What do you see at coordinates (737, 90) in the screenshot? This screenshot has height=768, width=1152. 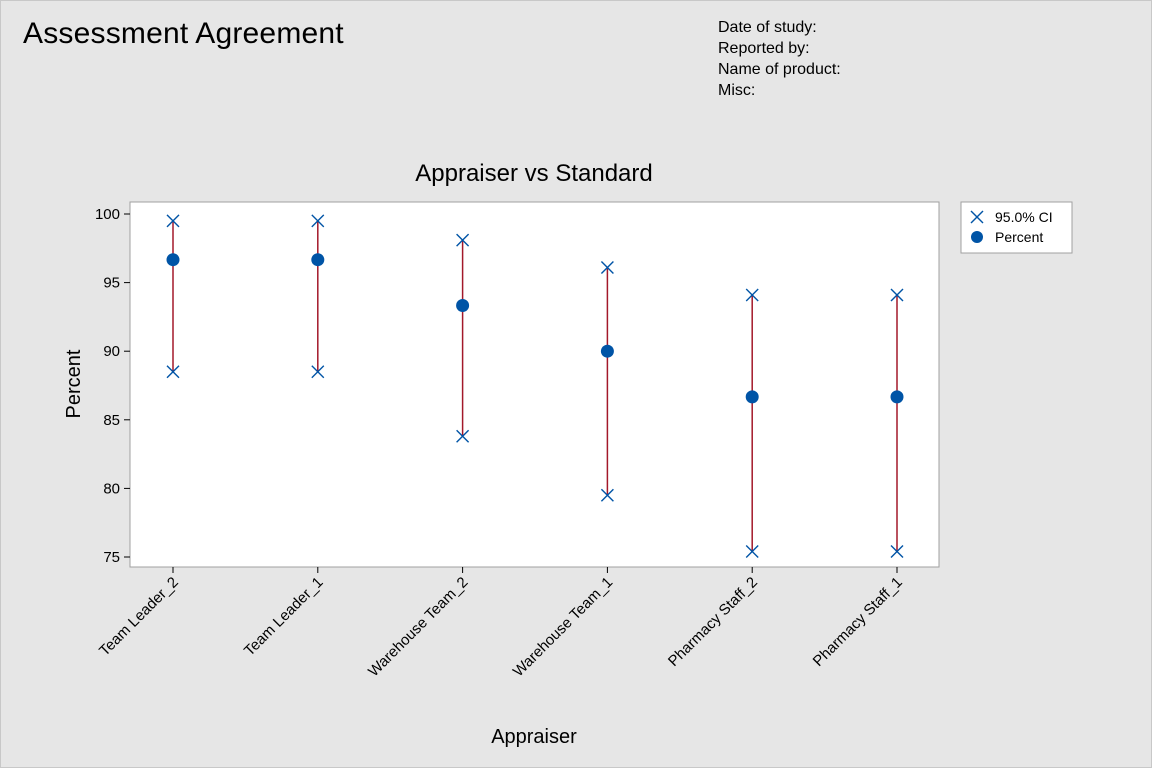 I see `meta-misc: Misc:` at bounding box center [737, 90].